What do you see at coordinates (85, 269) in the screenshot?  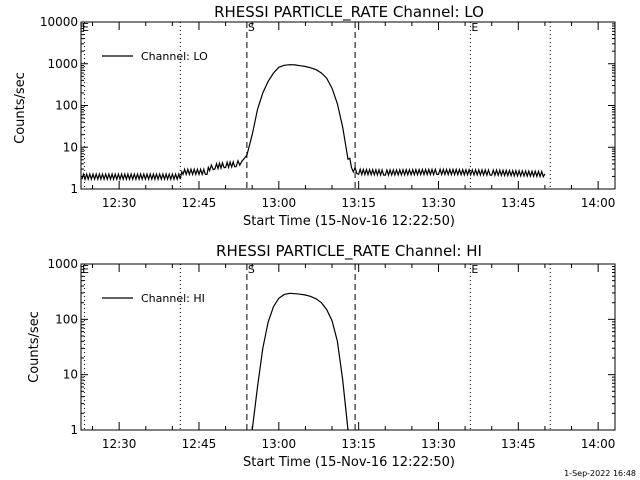 I see `hi-corner-marker-label: E` at bounding box center [85, 269].